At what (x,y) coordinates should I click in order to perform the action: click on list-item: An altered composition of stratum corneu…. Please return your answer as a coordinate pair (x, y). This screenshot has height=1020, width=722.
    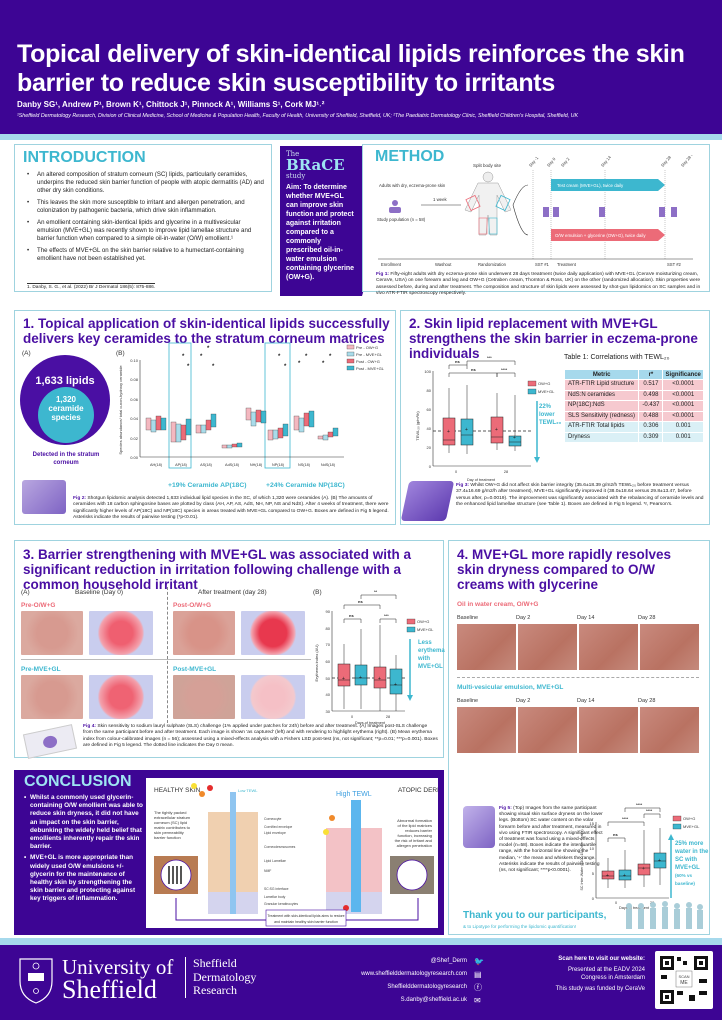
    Looking at the image, I should click on (146, 183).